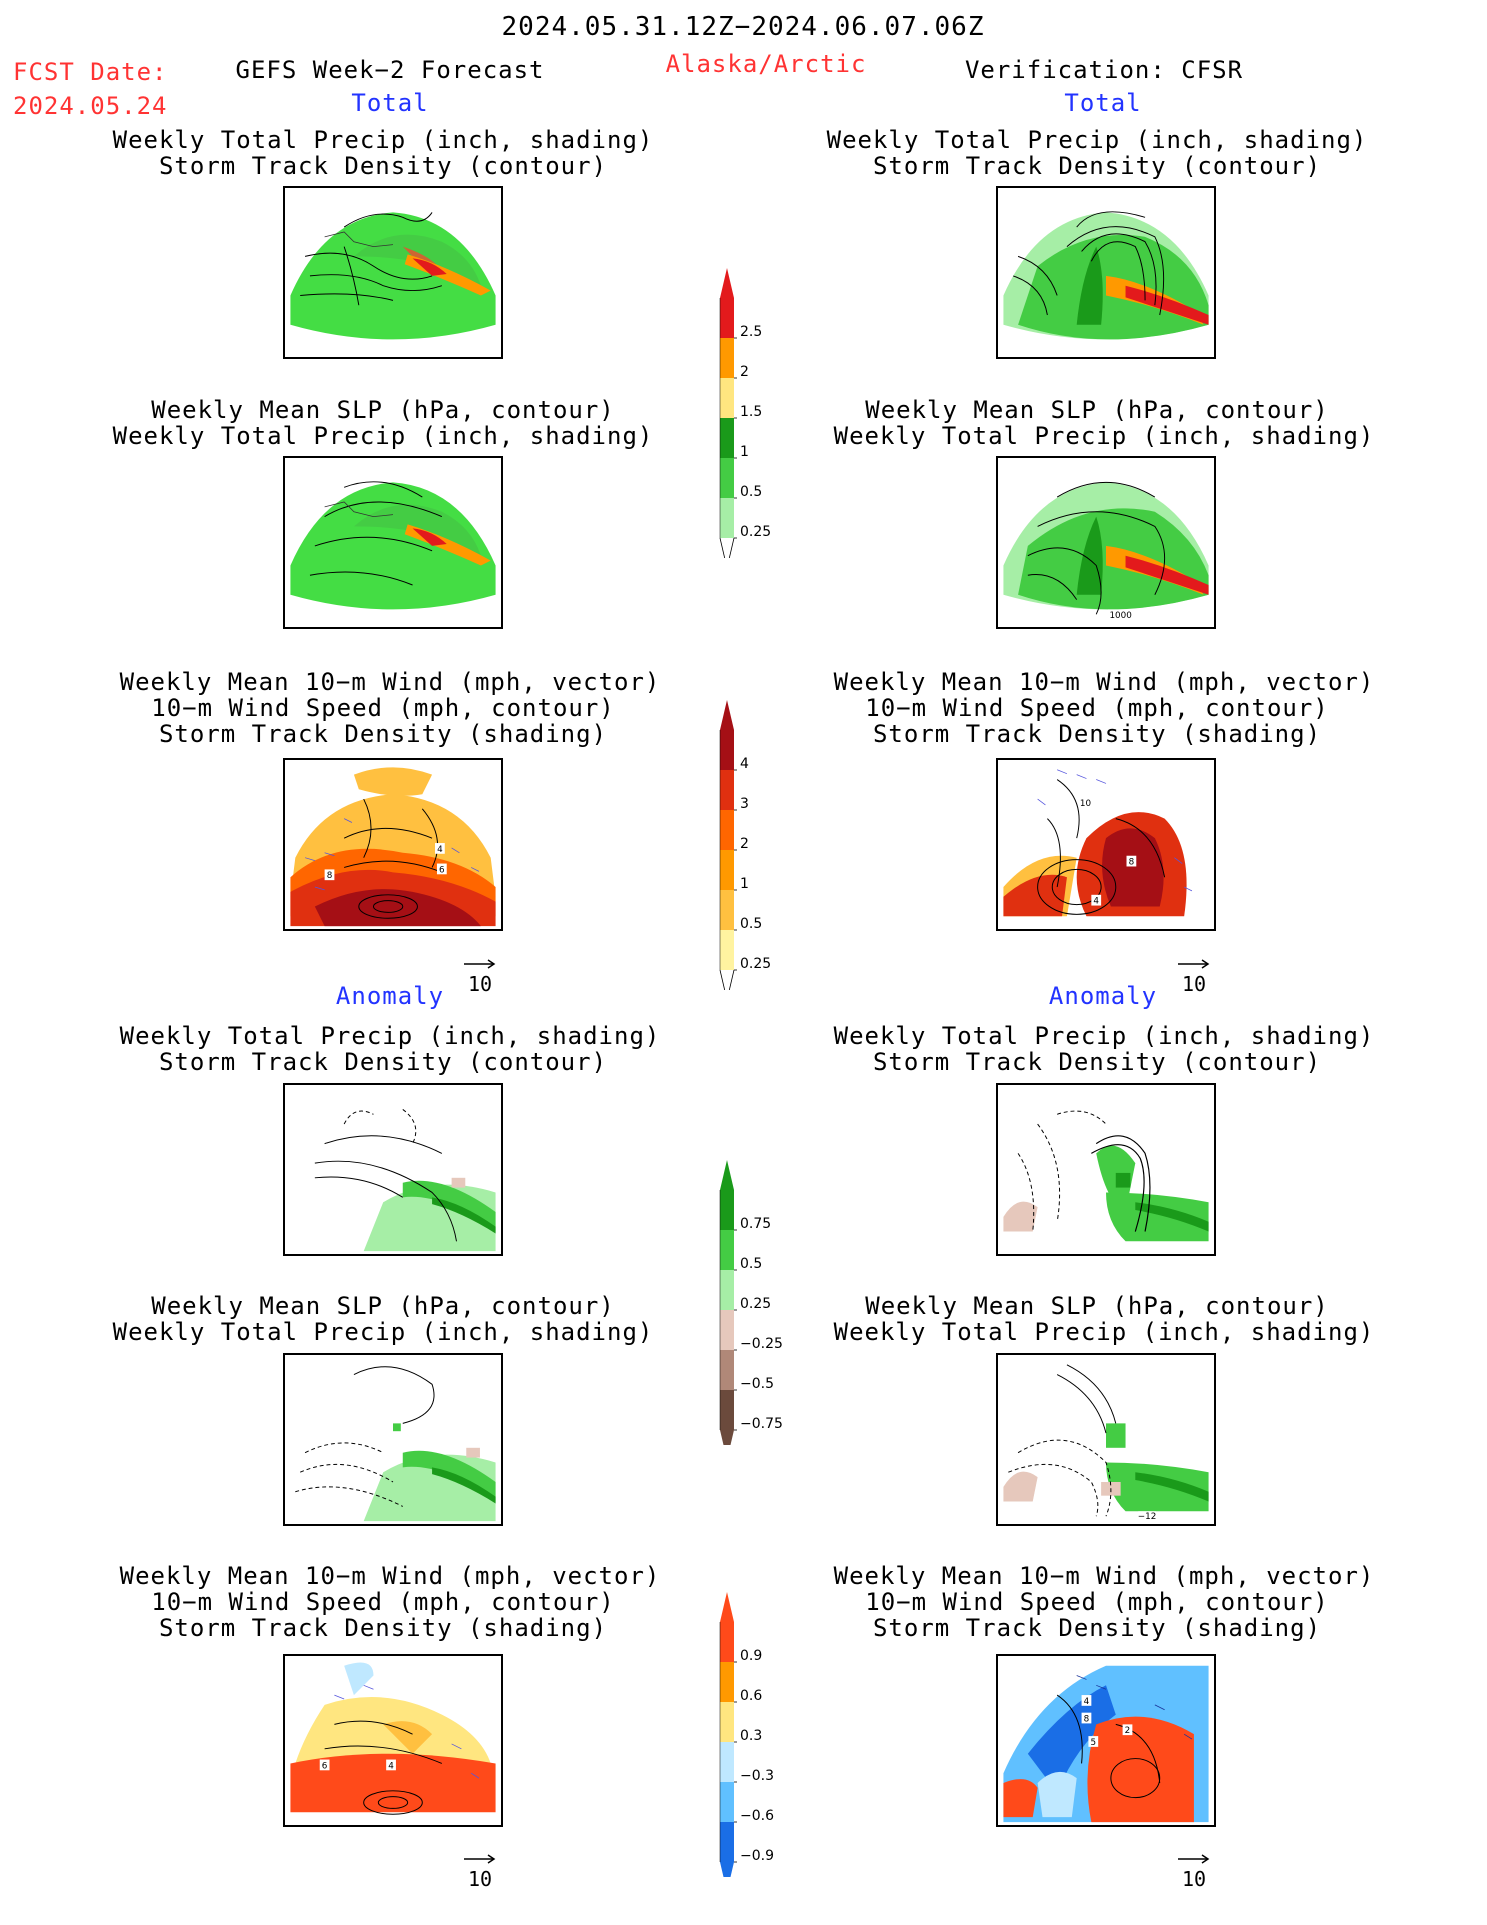  I want to click on colorbar-tick-label: 2.5, so click(751, 332).